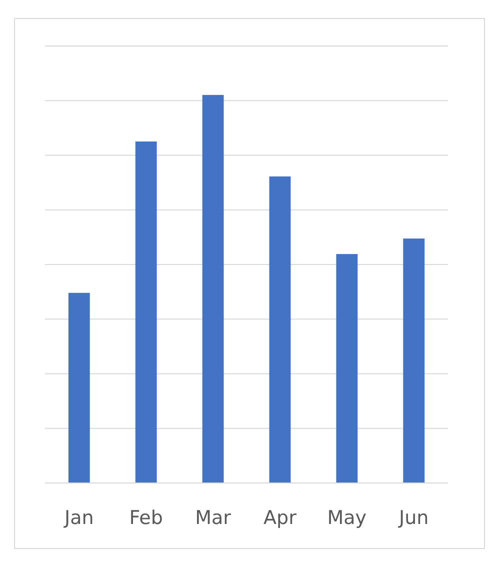 The height and width of the screenshot is (564, 500). I want to click on x-tick-label: Feb, so click(146, 518).